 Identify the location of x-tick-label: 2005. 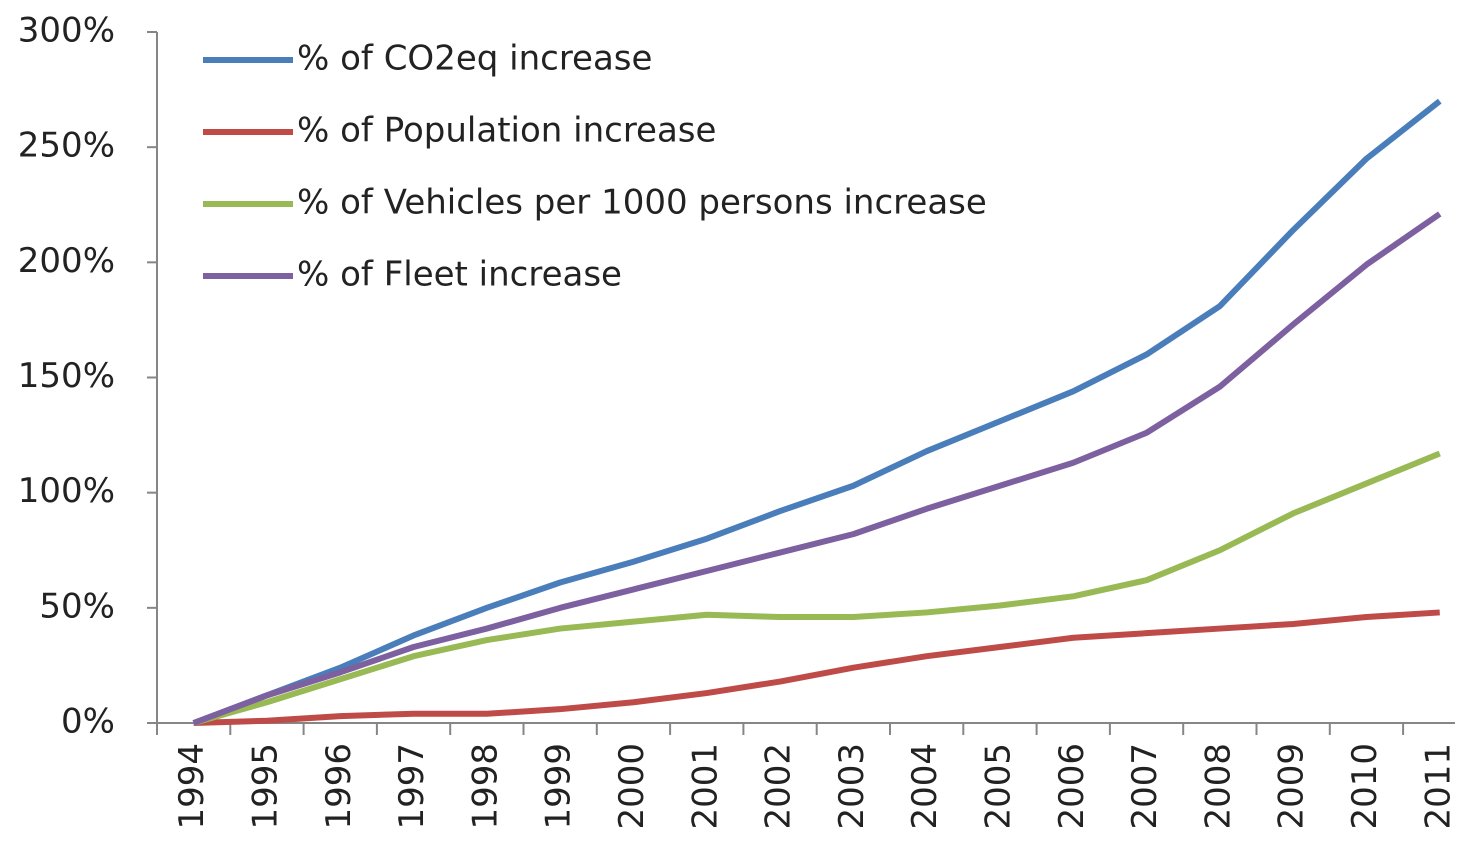
(998, 786).